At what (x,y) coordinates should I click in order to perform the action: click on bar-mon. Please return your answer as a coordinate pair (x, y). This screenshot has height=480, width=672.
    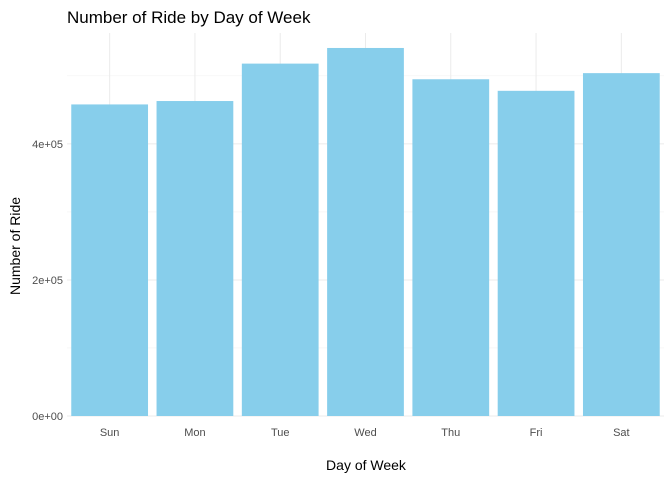
    Looking at the image, I should click on (195, 259).